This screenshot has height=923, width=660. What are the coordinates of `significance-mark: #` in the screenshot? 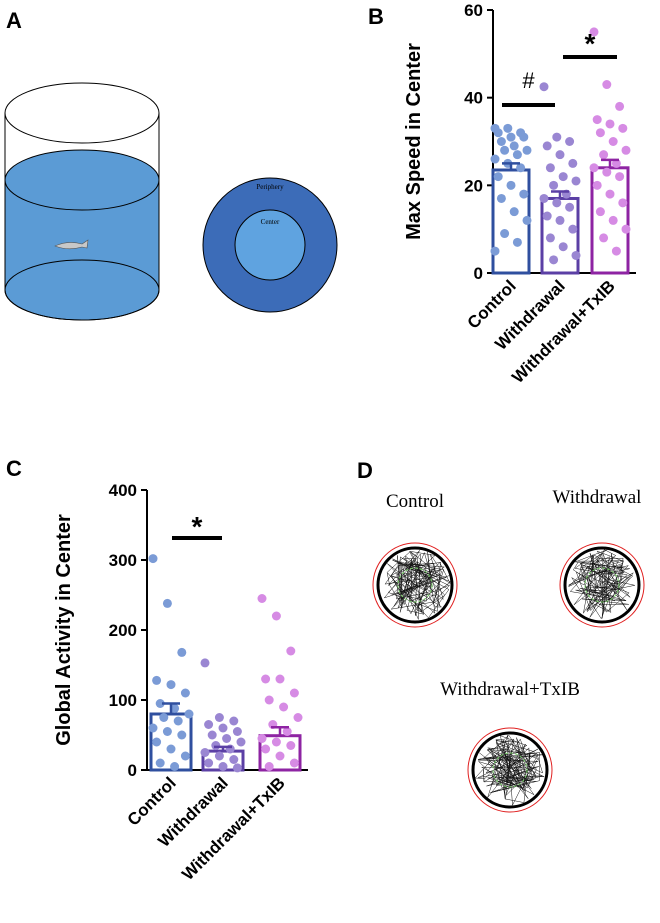 It's located at (528, 80).